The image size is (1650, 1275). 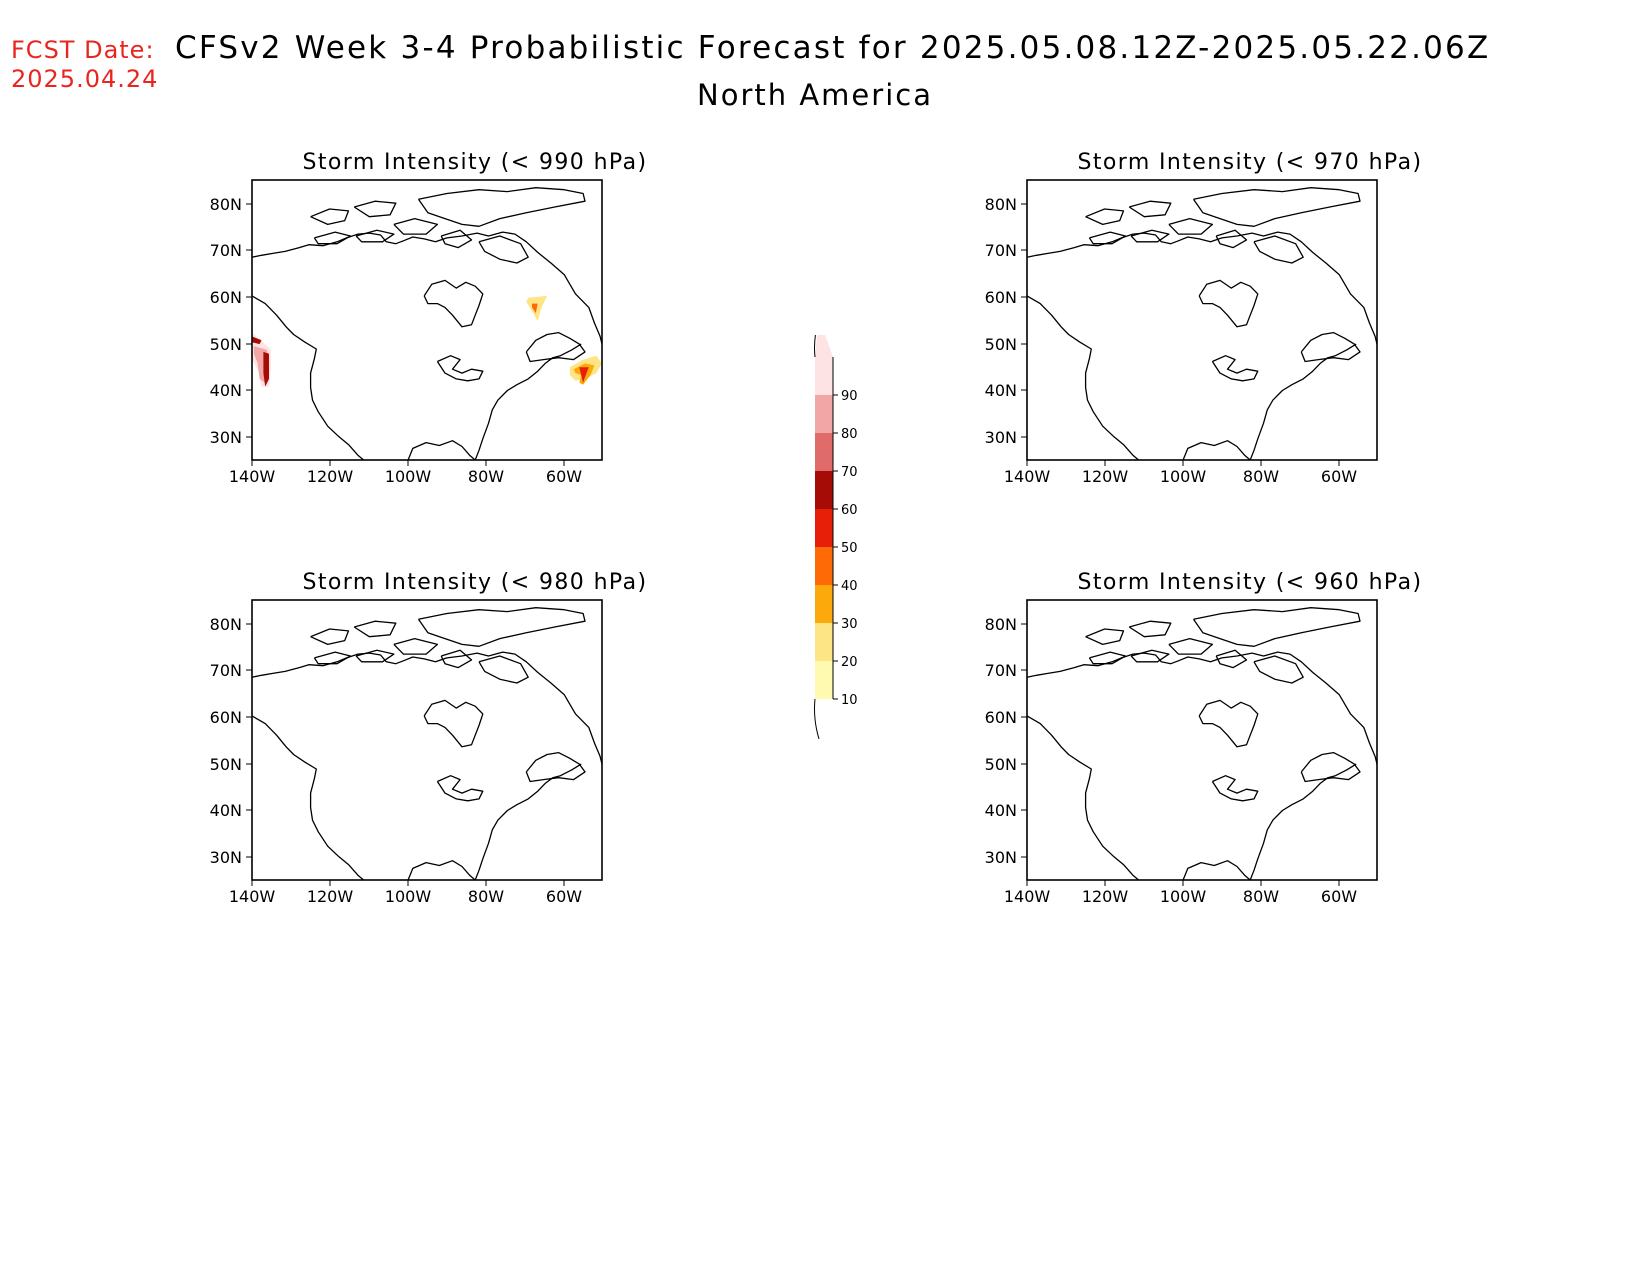 I want to click on colorbar: 10 20 30 40 50 60 70 80 90, so click(x=845, y=530).